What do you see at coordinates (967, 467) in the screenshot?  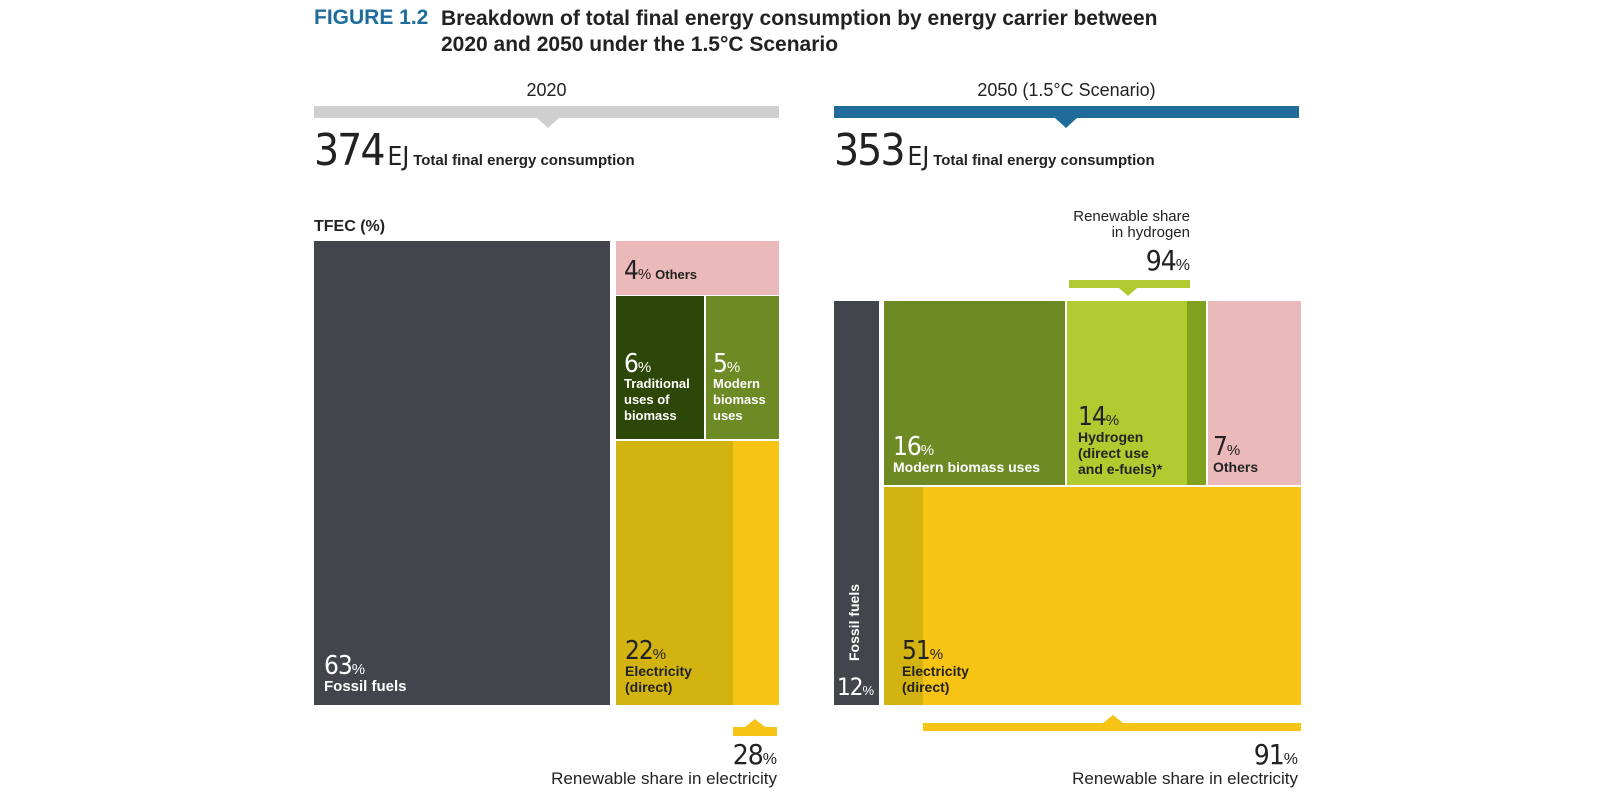 I see `name-2050-modern: Modern biomass uses` at bounding box center [967, 467].